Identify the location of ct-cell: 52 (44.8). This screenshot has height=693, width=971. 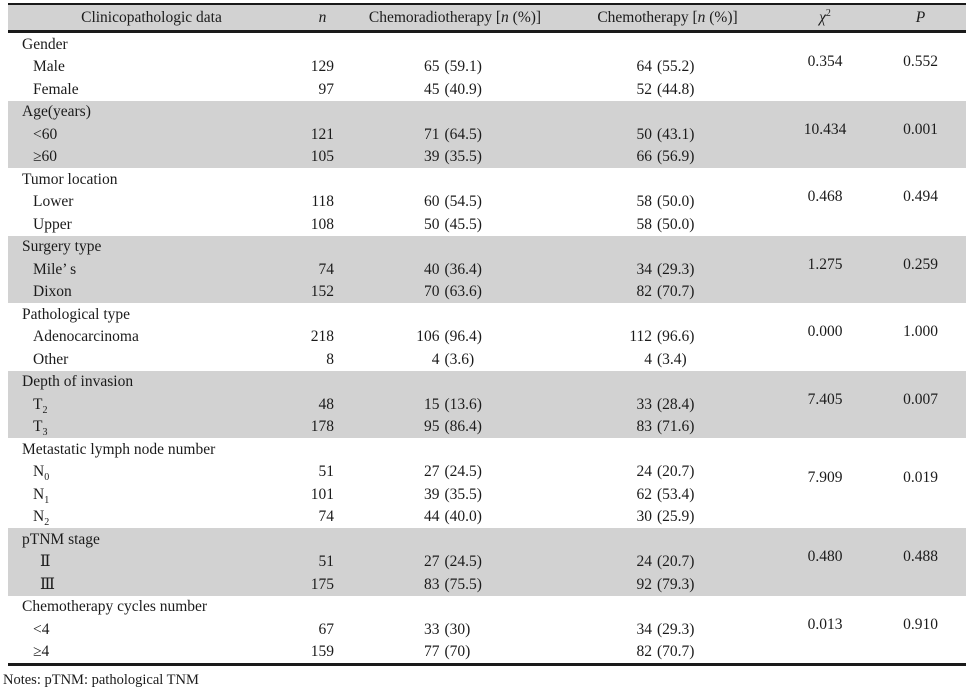
(665, 89).